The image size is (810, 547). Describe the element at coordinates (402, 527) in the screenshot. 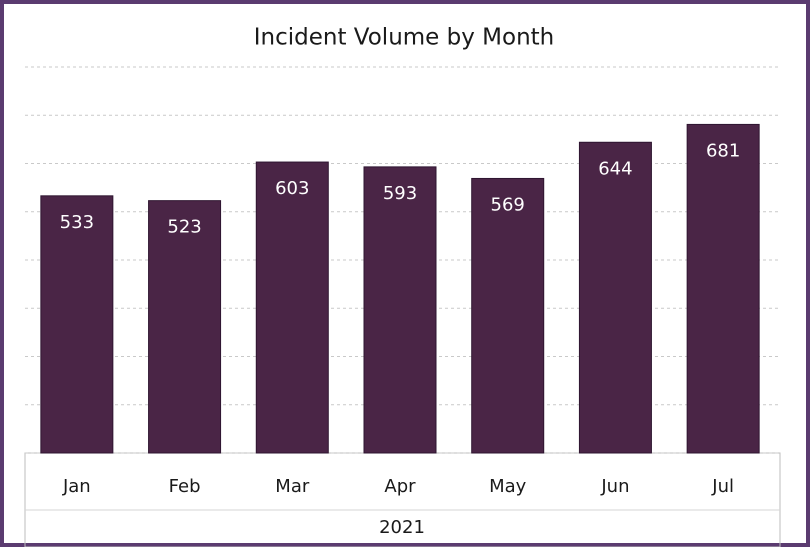

I see `x-group-label: 2021` at that location.